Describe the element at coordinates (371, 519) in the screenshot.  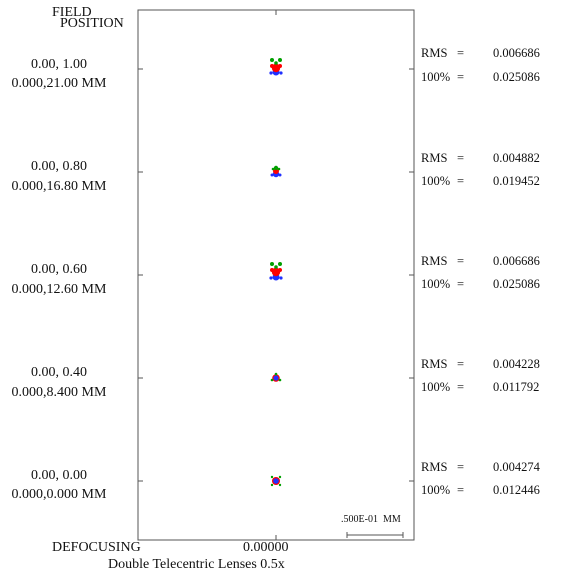
I see `scale-label: .500E-01 MM` at that location.